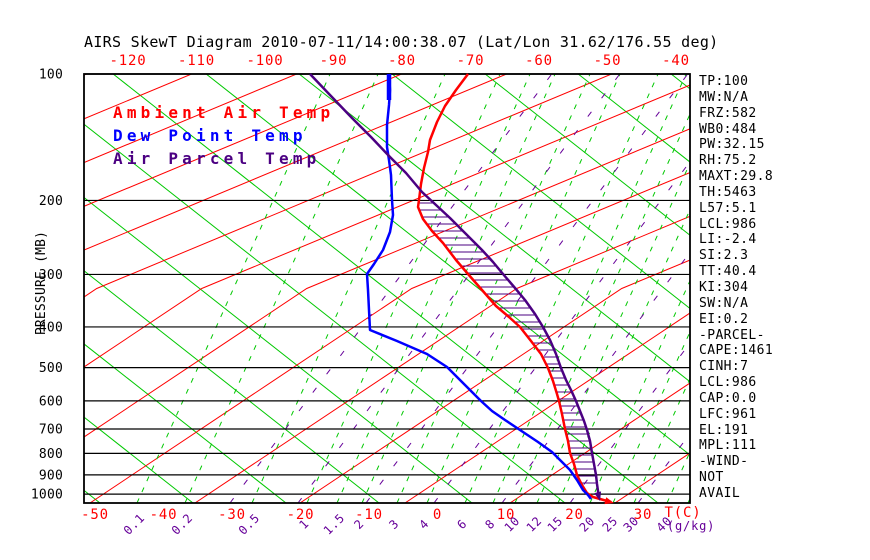  What do you see at coordinates (736, 351) in the screenshot?
I see `stat-line: CAPE:1461` at bounding box center [736, 351].